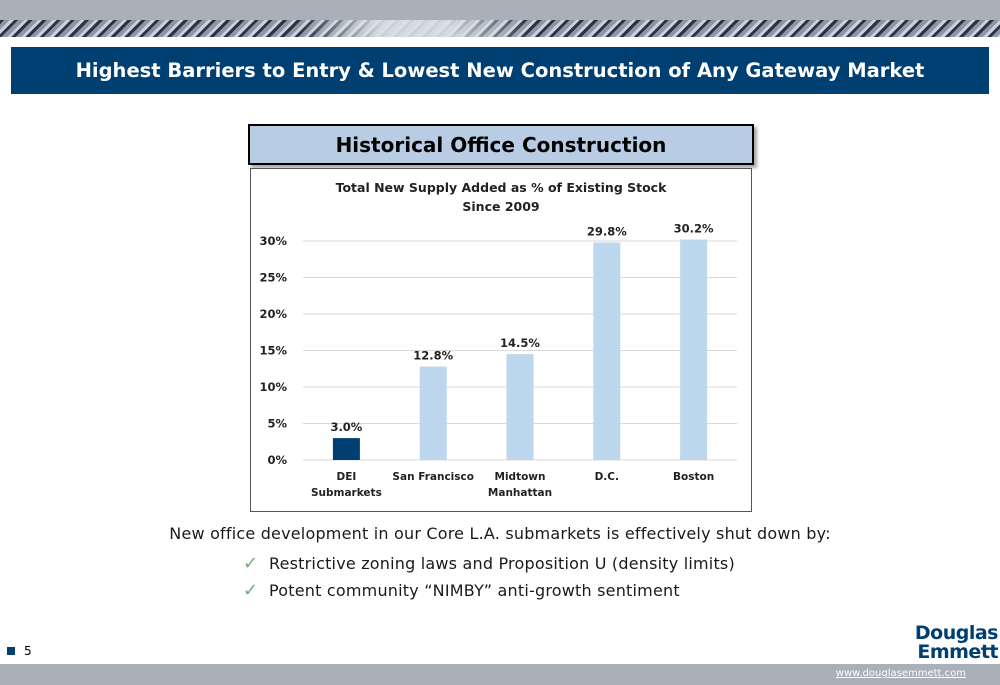  I want to click on y-tick-label: 20%, so click(273, 314).